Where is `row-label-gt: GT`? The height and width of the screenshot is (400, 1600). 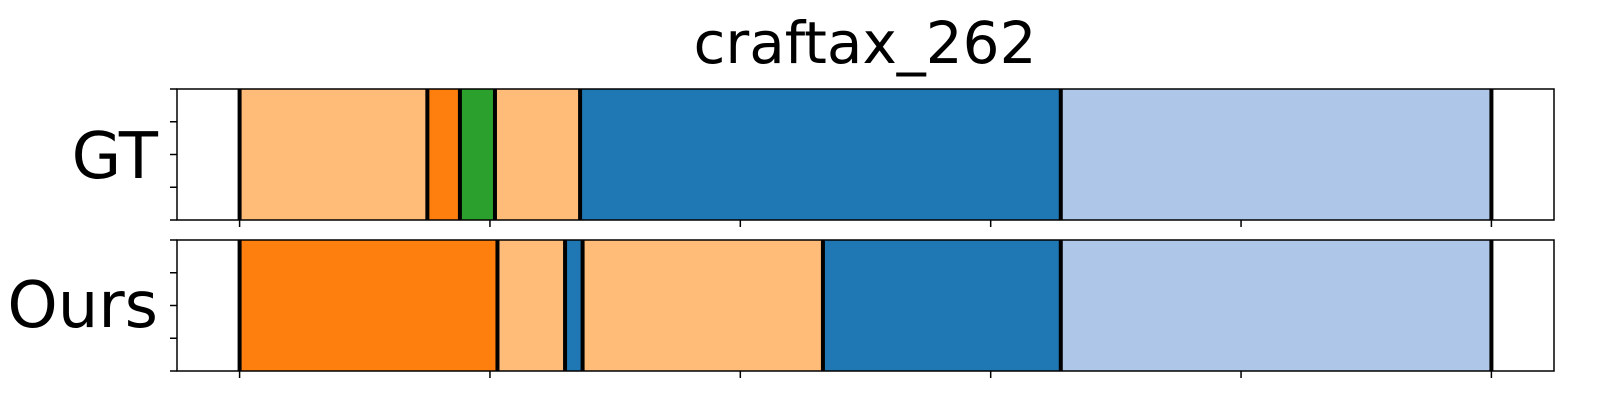
row-label-gt: GT is located at coordinates (115, 157).